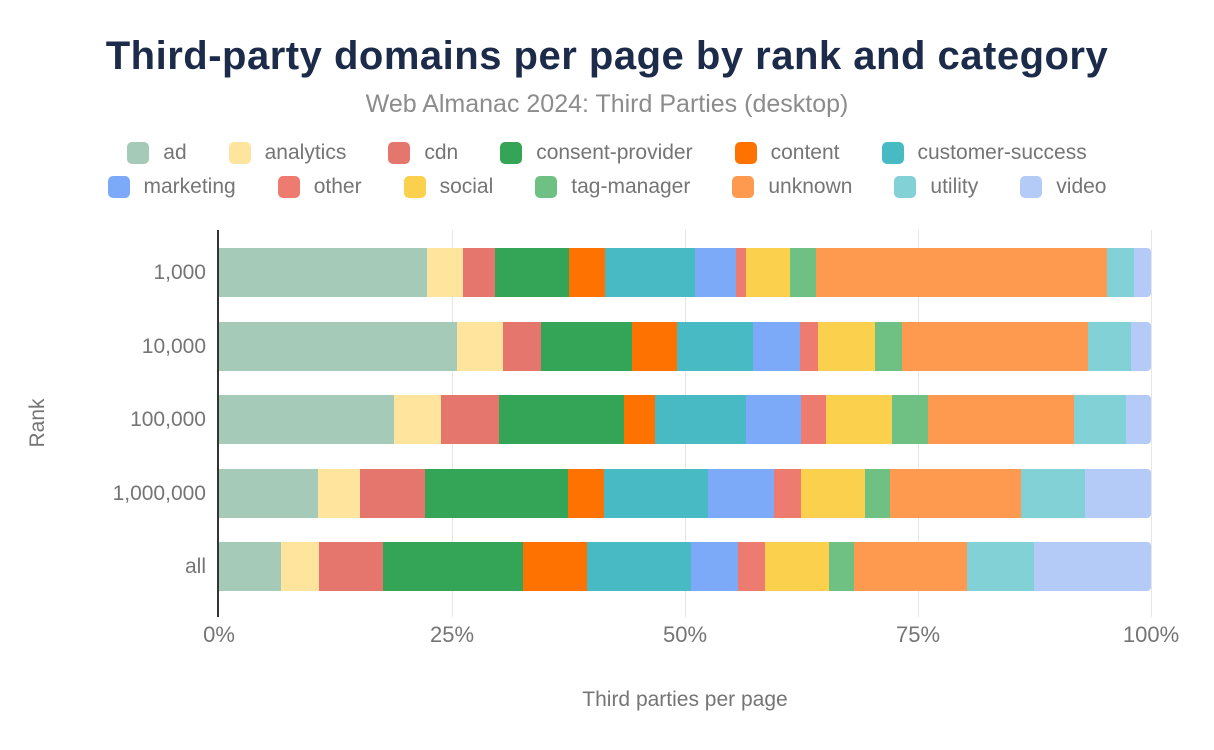 This screenshot has height=750, width=1214. Describe the element at coordinates (631, 186) in the screenshot. I see `legend-label: tag-manager` at that location.